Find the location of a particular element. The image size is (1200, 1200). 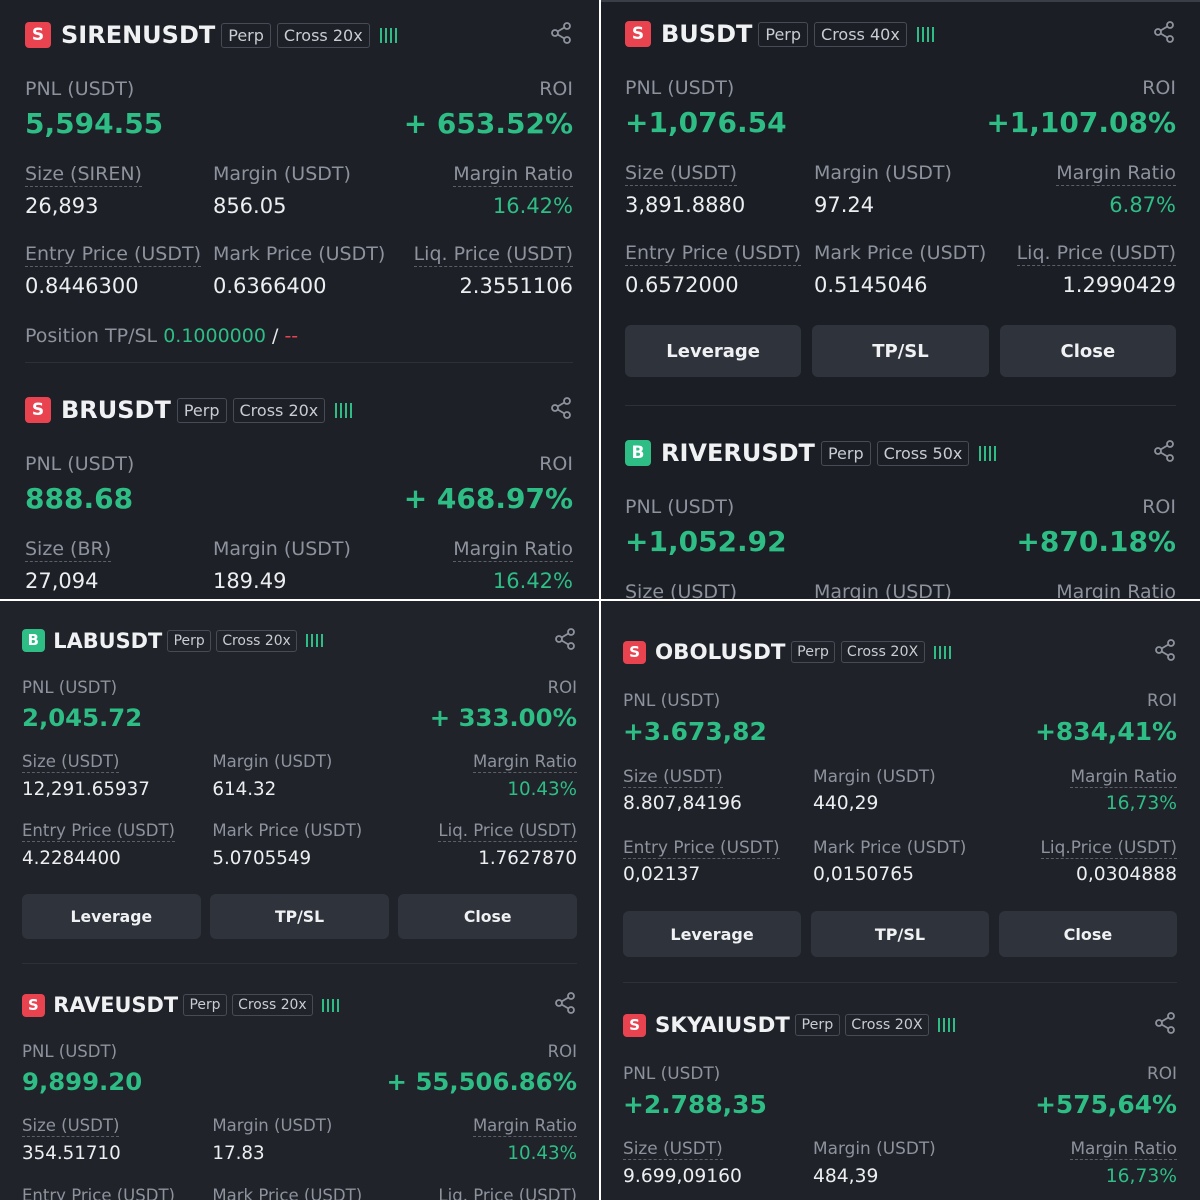

field-value: 12,291.65937 is located at coordinates (86, 789).